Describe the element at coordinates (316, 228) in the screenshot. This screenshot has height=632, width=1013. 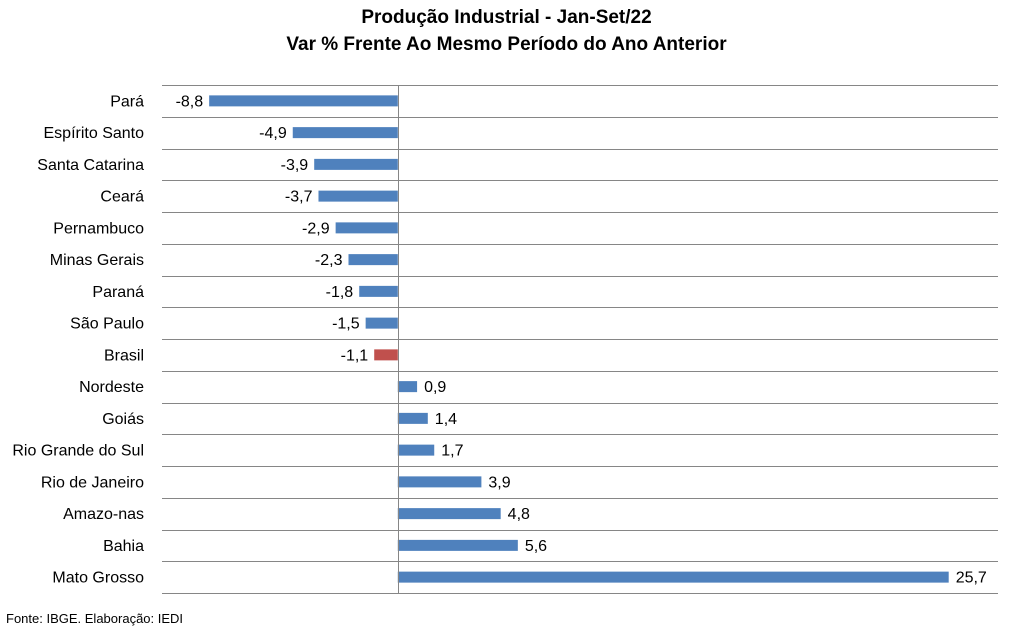
I see `value-label: -2,9` at that location.